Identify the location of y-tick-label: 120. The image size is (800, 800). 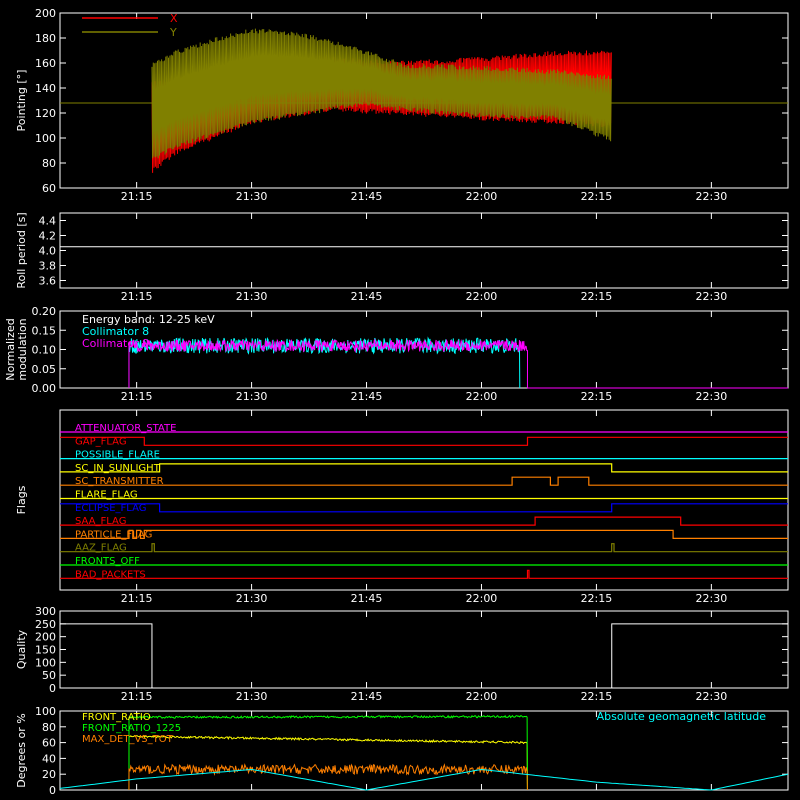
(45, 113).